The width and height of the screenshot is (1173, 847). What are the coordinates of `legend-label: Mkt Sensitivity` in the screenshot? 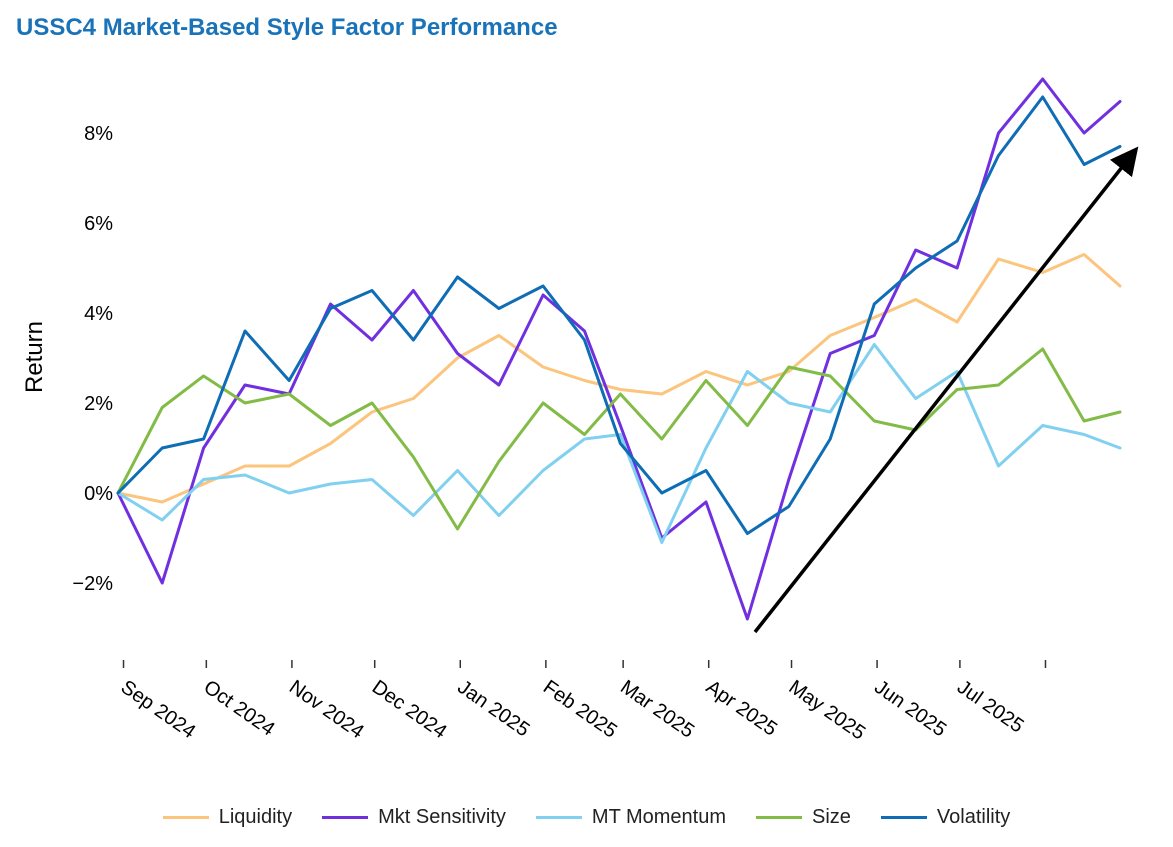 It's located at (442, 817).